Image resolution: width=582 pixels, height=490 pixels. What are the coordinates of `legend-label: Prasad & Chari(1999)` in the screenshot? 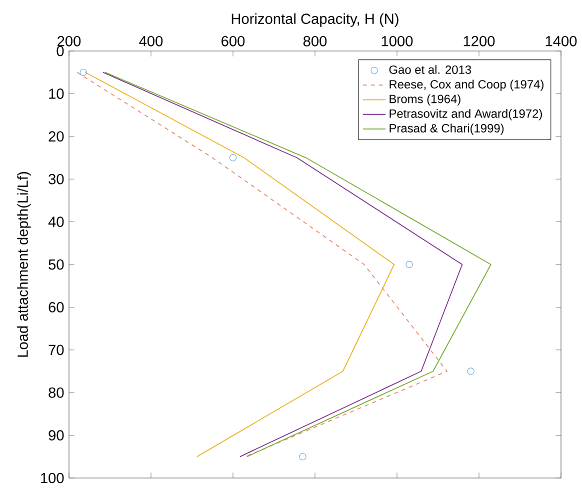 It's located at (447, 129).